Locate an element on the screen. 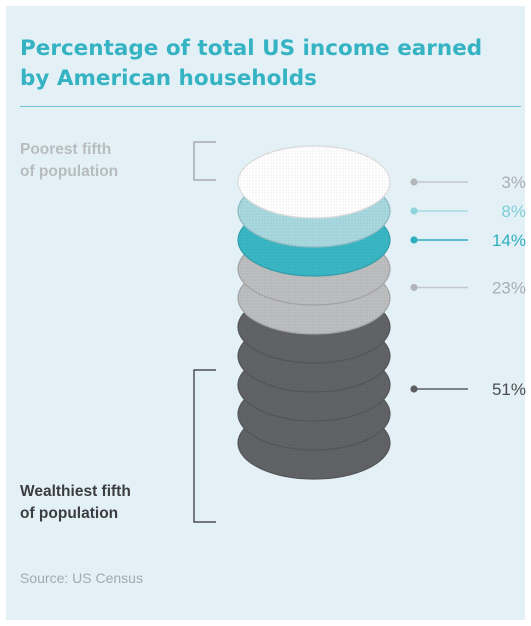 The image size is (531, 626). chart-title-line-2: by American households is located at coordinates (168, 78).